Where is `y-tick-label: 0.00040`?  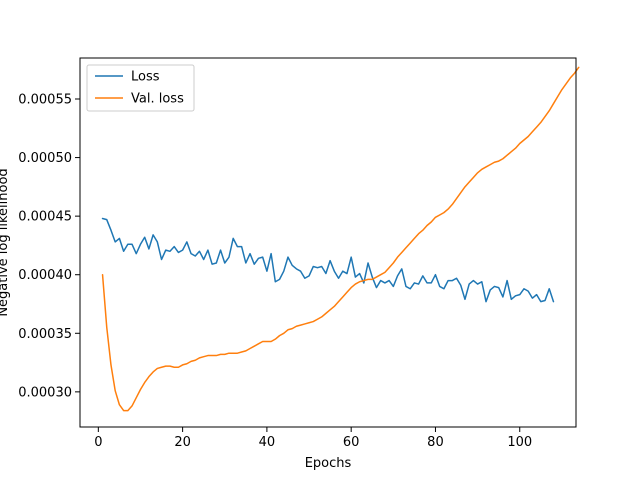
y-tick-label: 0.00040 is located at coordinates (45, 275).